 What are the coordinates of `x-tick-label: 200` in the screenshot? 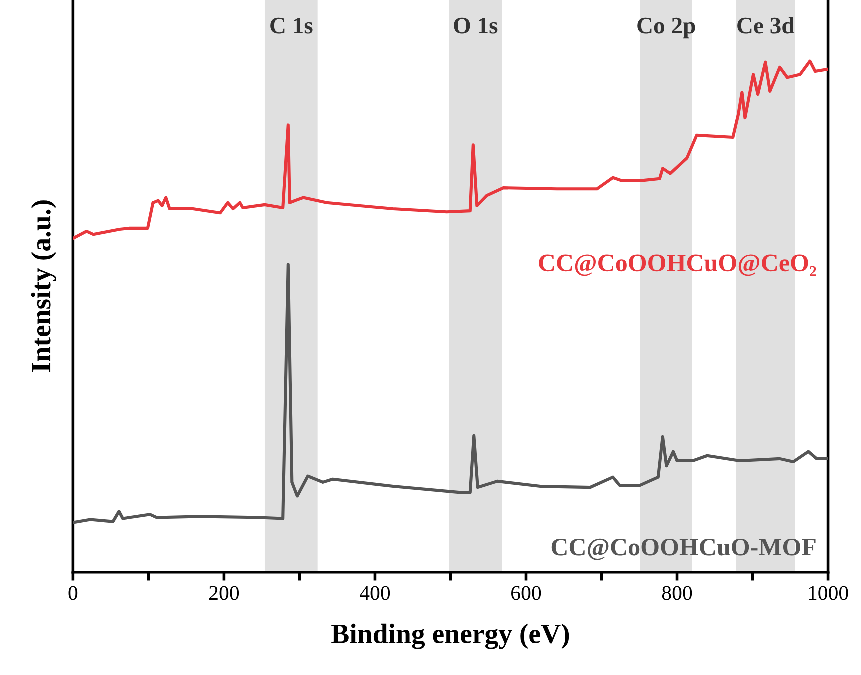 It's located at (224, 593).